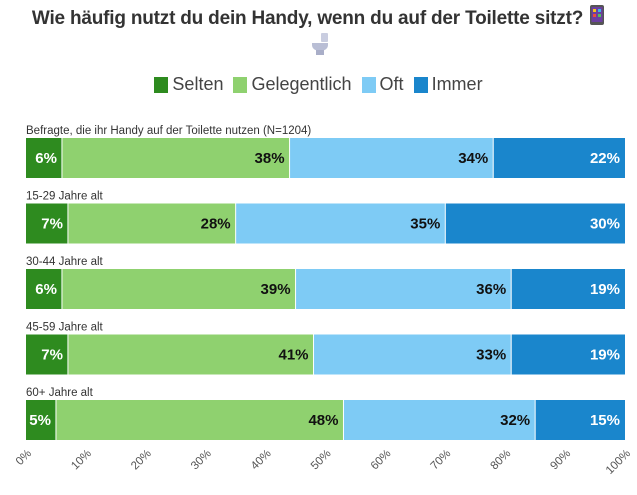 The width and height of the screenshot is (637, 495). Describe the element at coordinates (597, 17) in the screenshot. I see `mobile-phone-icon` at that location.